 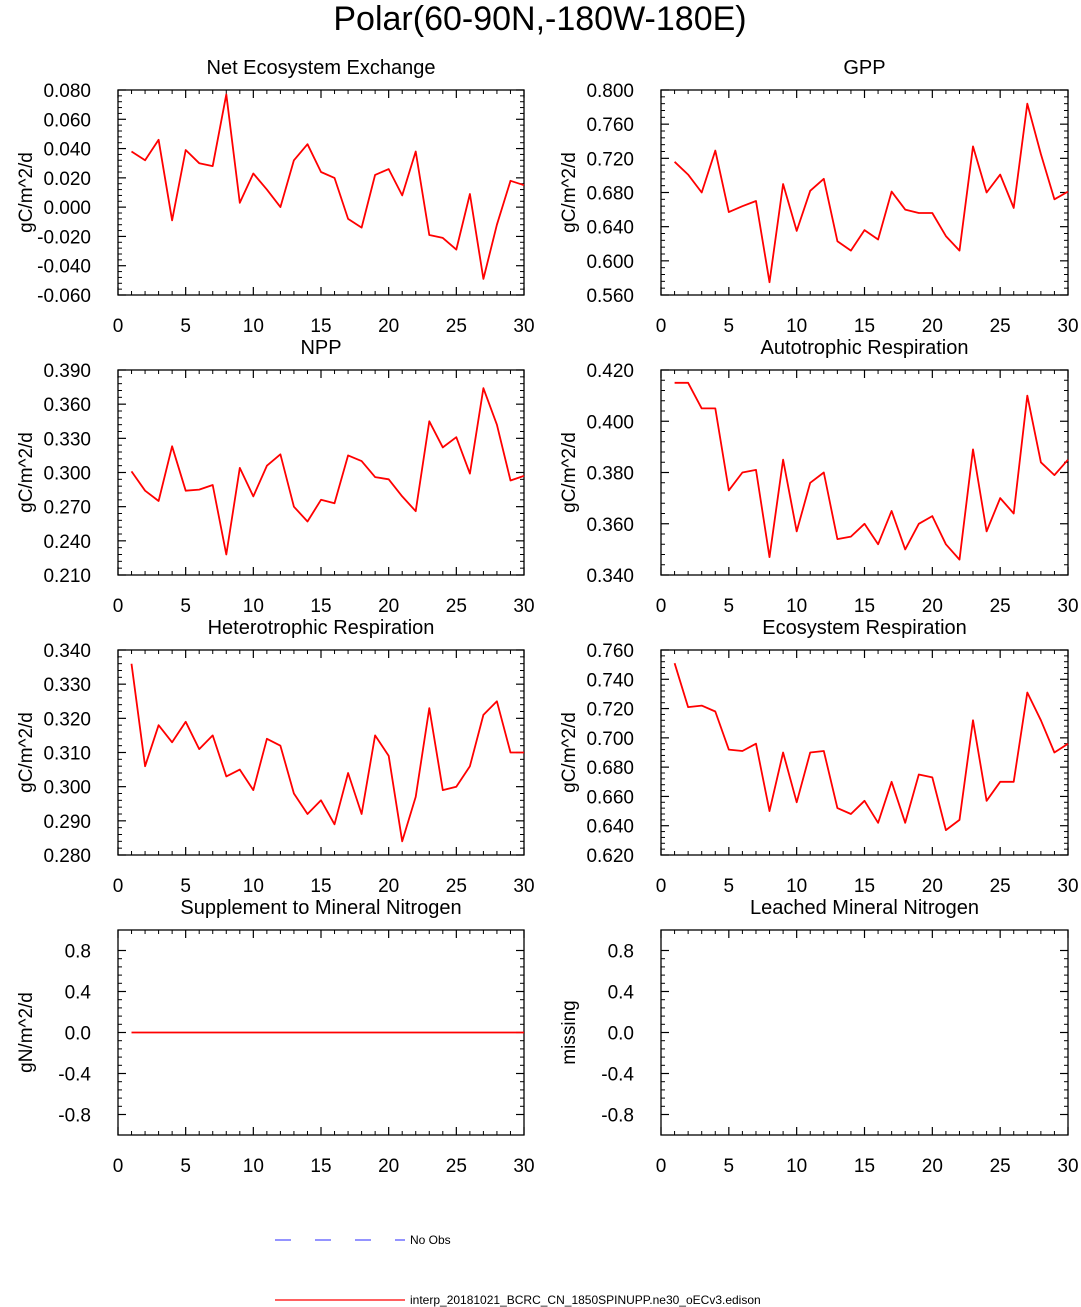 What do you see at coordinates (67, 822) in the screenshot?
I see `y-tick-label: 0.290` at bounding box center [67, 822].